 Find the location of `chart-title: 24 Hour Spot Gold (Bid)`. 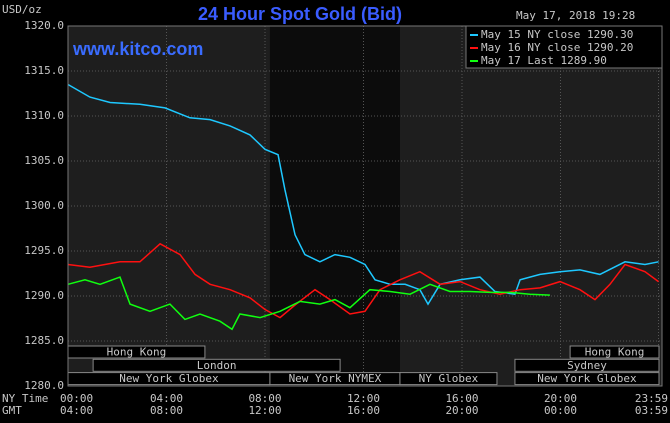

chart-title: 24 Hour Spot Gold (Bid) is located at coordinates (300, 14).